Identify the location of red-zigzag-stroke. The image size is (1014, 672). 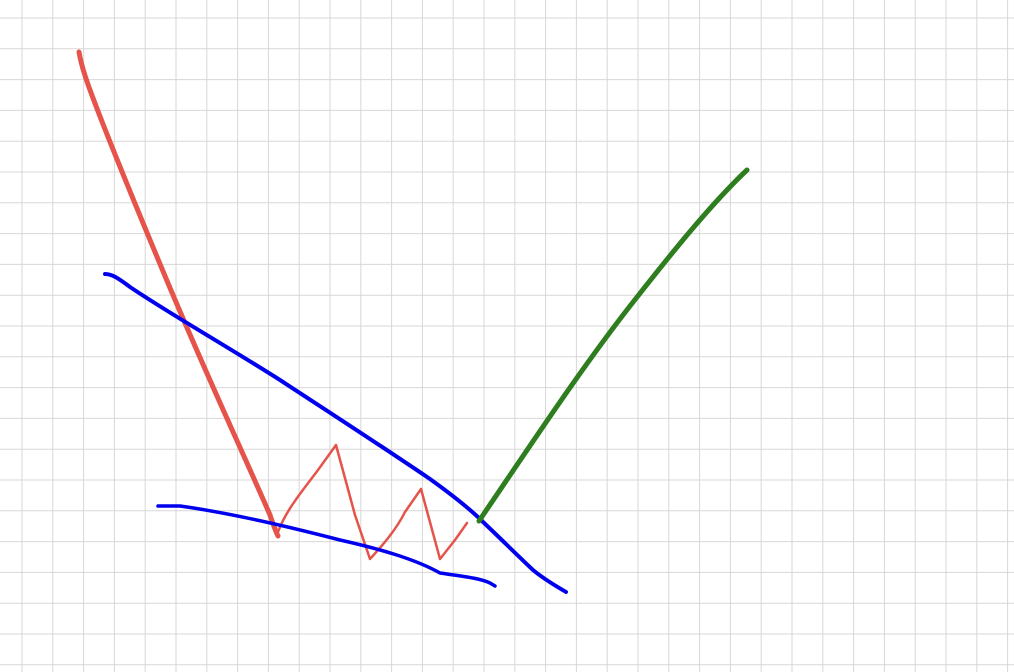
(372, 502).